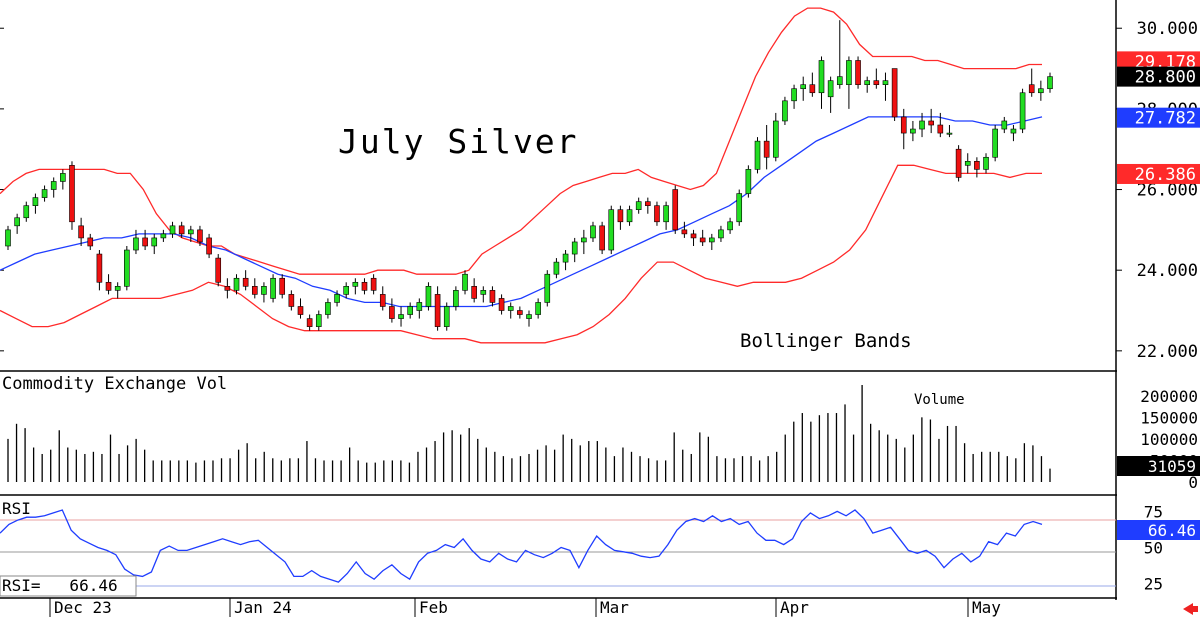  What do you see at coordinates (986, 607) in the screenshot?
I see `x-tick-label: May` at bounding box center [986, 607].